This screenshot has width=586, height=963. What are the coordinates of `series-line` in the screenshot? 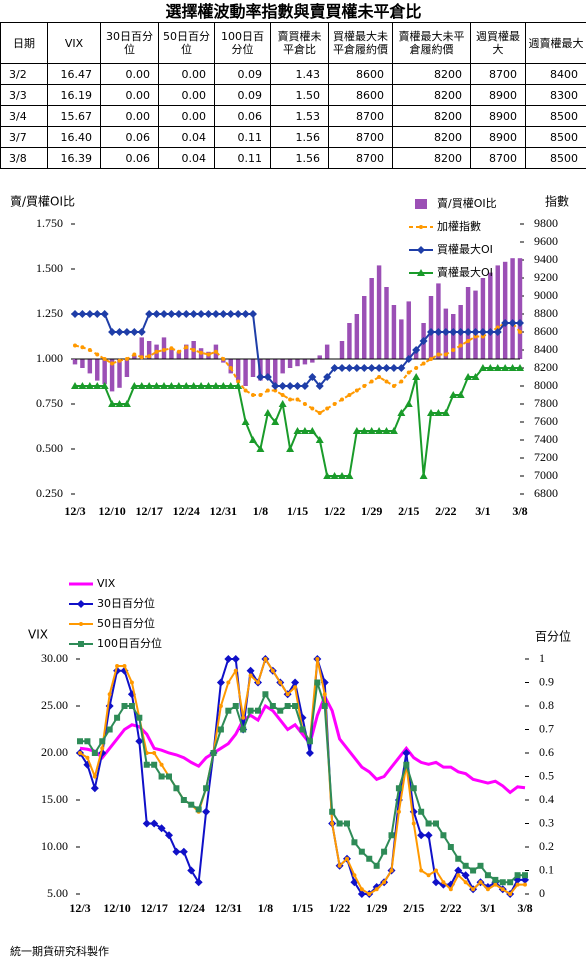 It's located at (302, 744).